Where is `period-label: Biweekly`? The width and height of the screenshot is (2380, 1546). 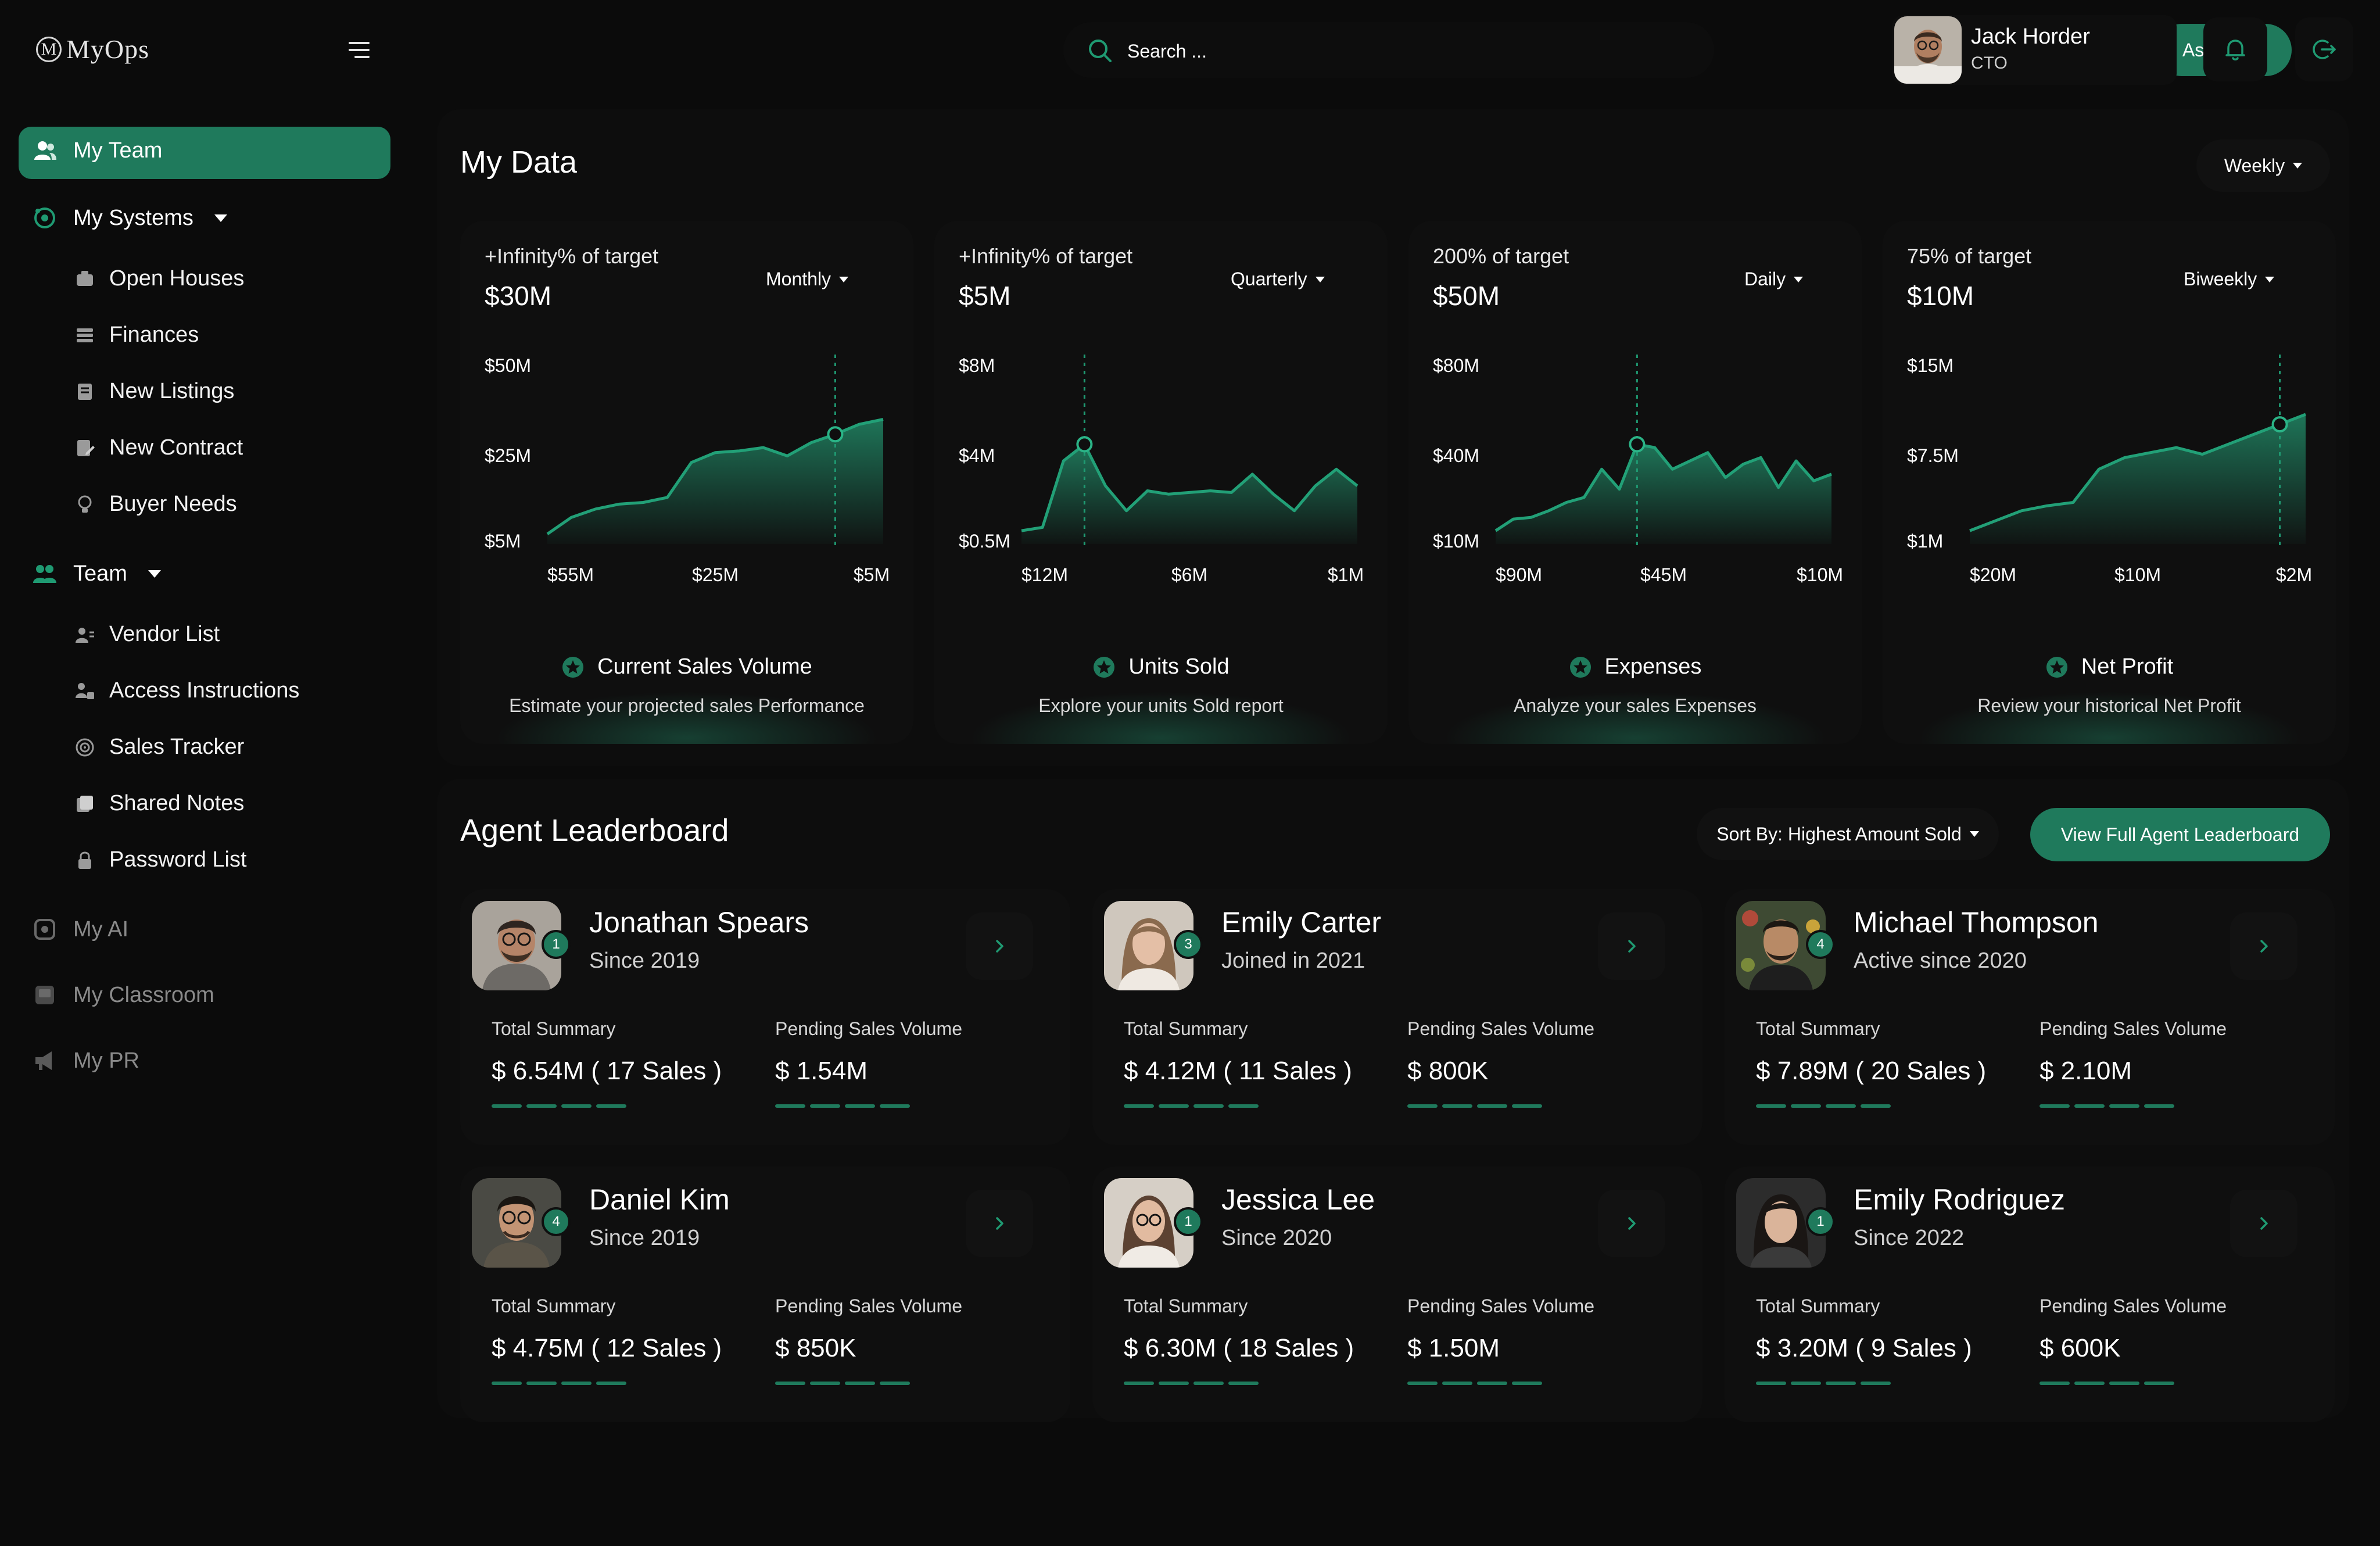
period-label: Biweekly is located at coordinates (2220, 279).